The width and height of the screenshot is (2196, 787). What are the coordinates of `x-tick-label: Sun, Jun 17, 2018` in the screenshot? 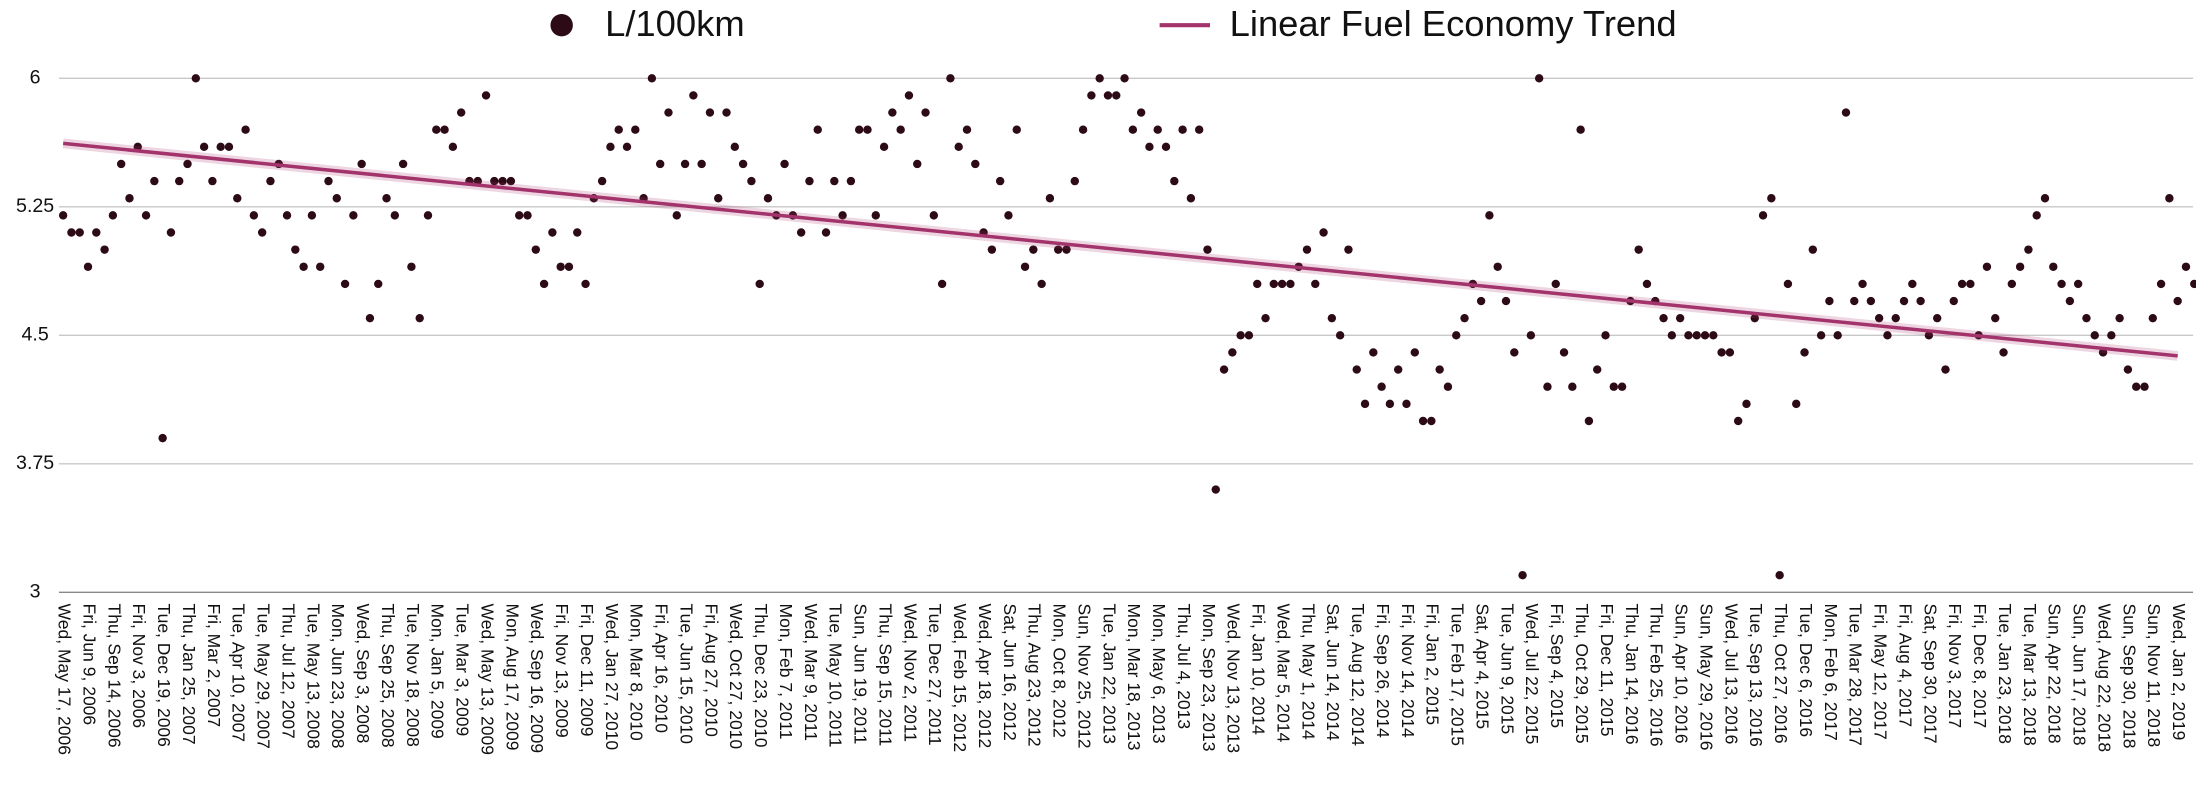 It's located at (2080, 675).